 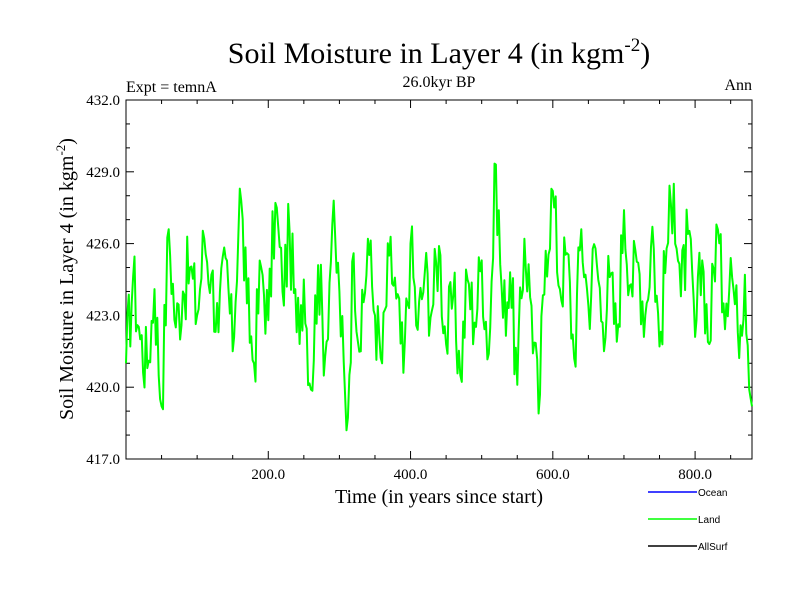 I want to click on x-axis-label: Time (in years since start), so click(x=439, y=497).